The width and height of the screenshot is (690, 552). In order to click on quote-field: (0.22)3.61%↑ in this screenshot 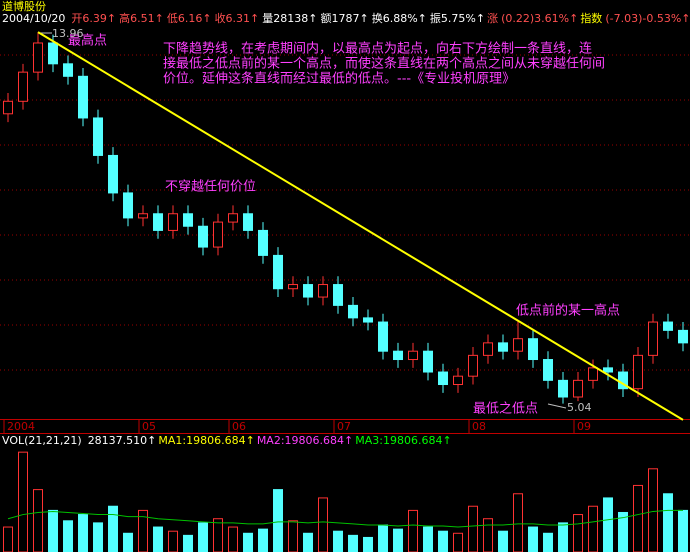, I will do `click(539, 18)`.